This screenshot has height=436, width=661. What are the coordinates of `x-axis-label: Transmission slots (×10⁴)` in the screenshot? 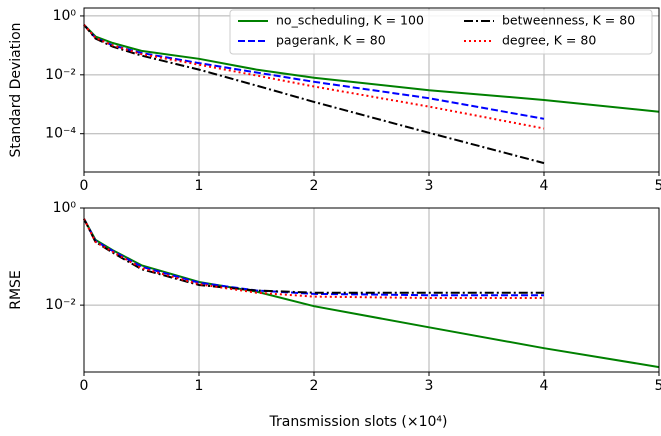 It's located at (358, 422).